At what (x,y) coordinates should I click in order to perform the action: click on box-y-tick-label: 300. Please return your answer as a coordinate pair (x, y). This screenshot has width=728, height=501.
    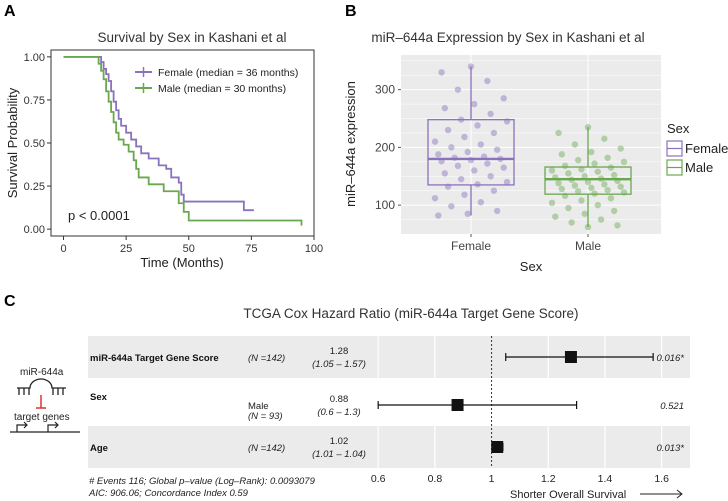
    Looking at the image, I should click on (385, 90).